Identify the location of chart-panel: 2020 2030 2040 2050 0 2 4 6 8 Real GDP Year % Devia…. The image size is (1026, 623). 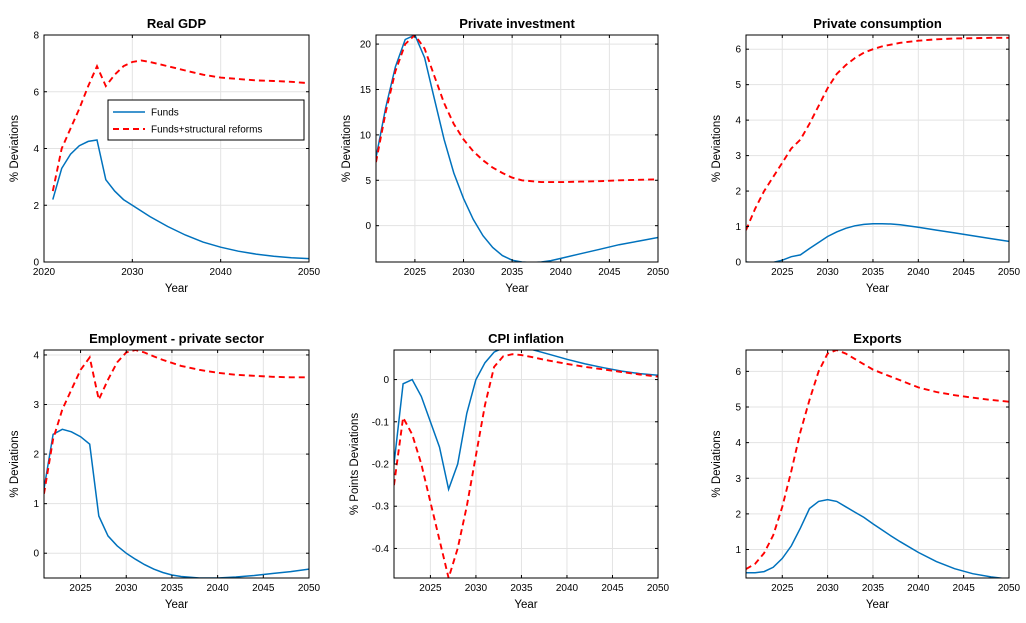
(165, 155).